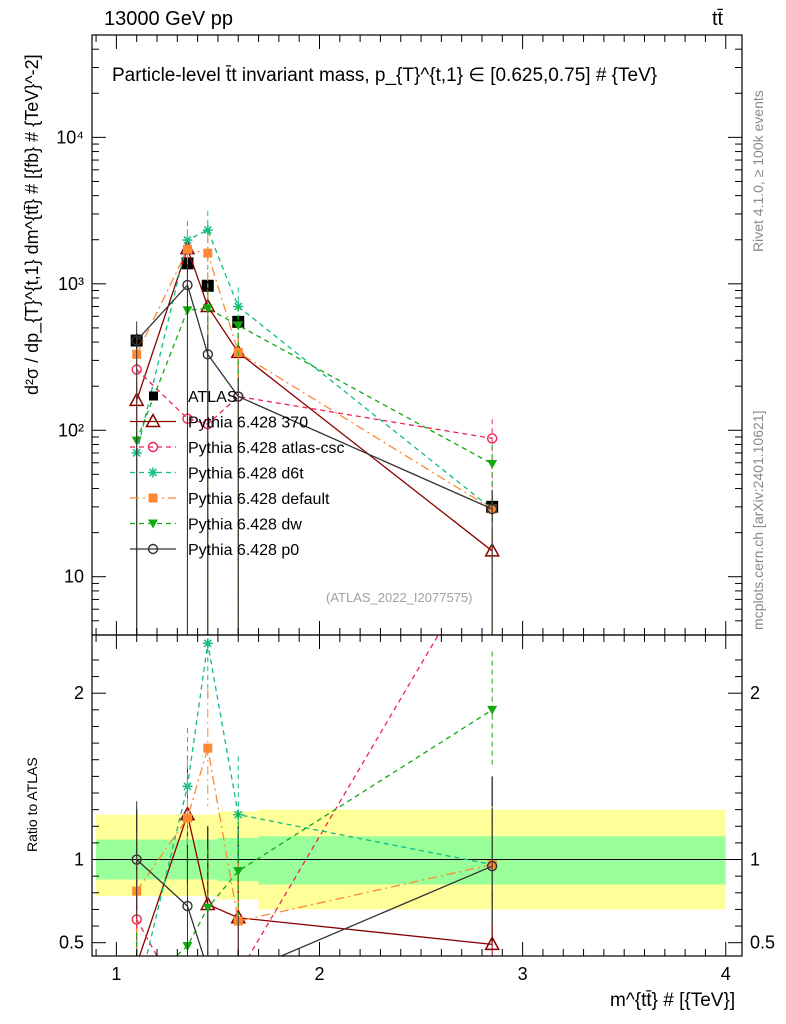  Describe the element at coordinates (718, 19) in the screenshot. I see `process-label: tt̄` at that location.